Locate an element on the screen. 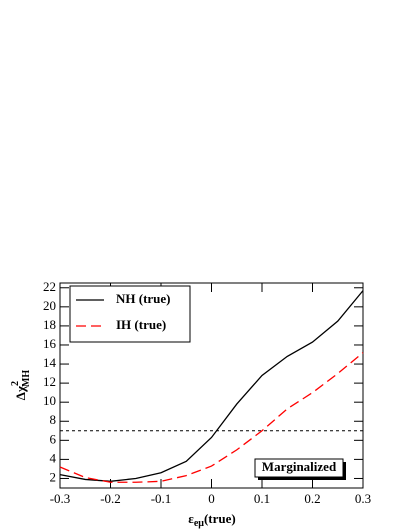 This screenshot has height=532, width=411. y-tick-label: 6 is located at coordinates (53, 438).